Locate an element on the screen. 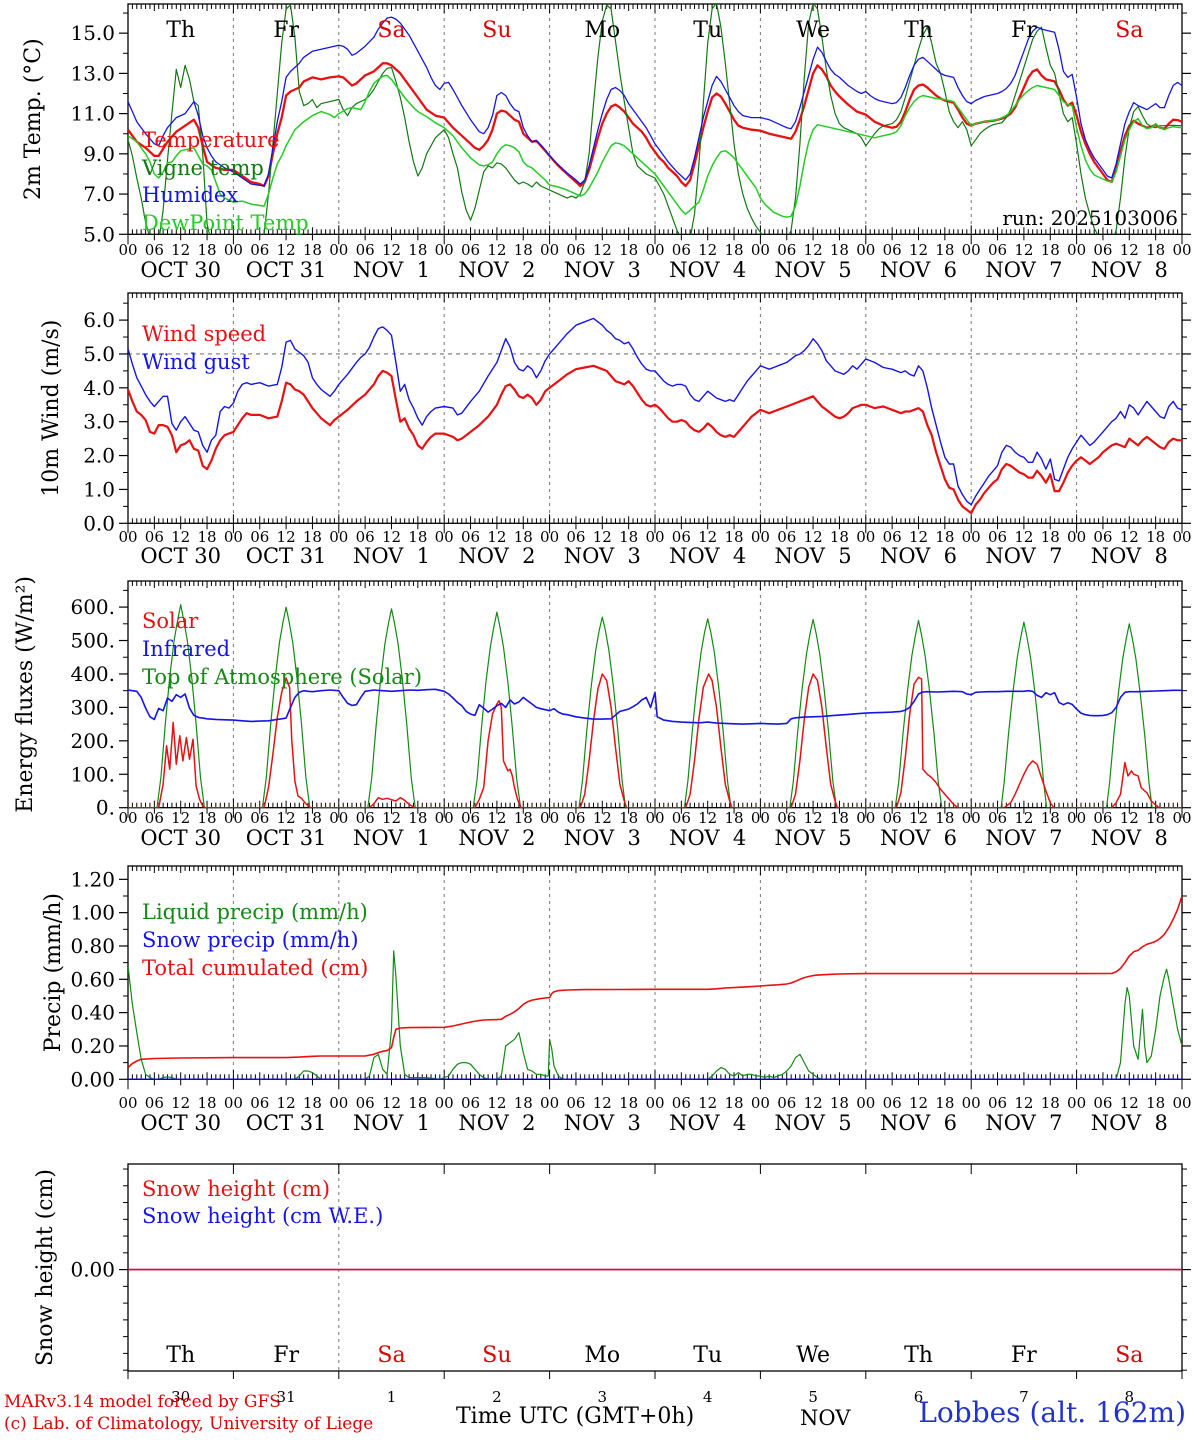 This screenshot has height=1440, width=1194. y-tick-label: 500. is located at coordinates (92, 641).